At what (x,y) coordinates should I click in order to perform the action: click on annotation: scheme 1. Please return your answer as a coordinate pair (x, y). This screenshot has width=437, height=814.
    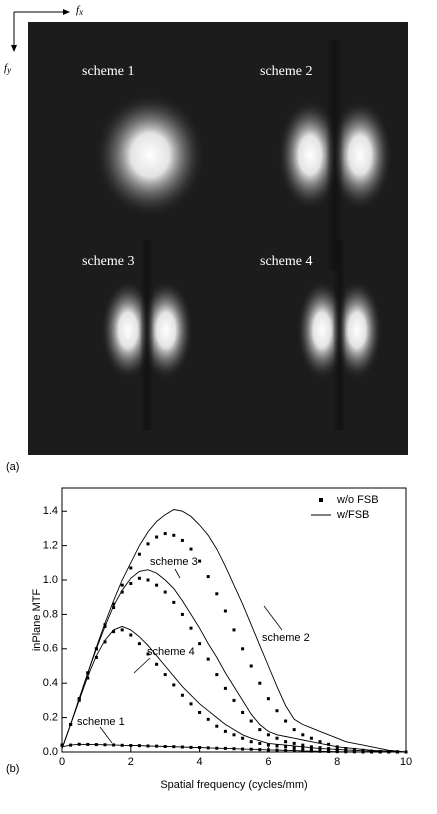
    Looking at the image, I should click on (101, 722).